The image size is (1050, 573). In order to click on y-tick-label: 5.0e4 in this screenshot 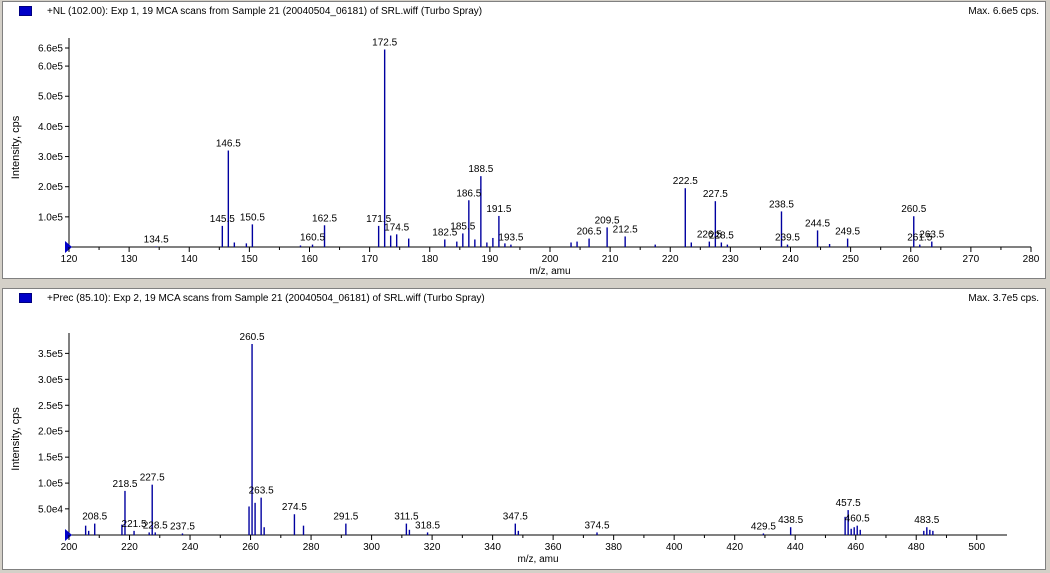, I will do `click(50, 509)`.